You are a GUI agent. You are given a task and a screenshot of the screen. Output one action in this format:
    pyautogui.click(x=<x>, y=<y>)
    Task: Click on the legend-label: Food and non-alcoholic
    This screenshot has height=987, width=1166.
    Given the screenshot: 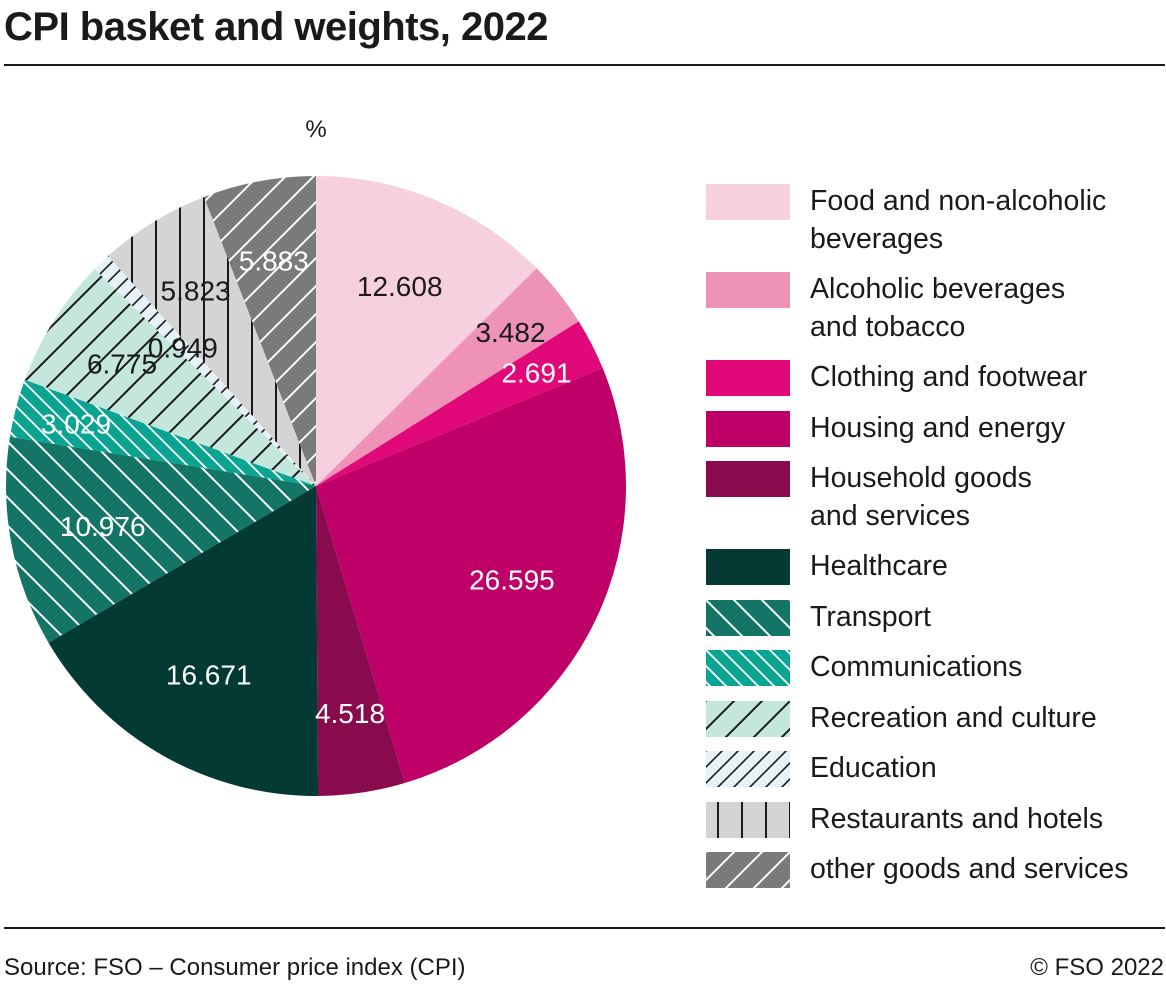 What is the action you would take?
    pyautogui.click(x=958, y=201)
    